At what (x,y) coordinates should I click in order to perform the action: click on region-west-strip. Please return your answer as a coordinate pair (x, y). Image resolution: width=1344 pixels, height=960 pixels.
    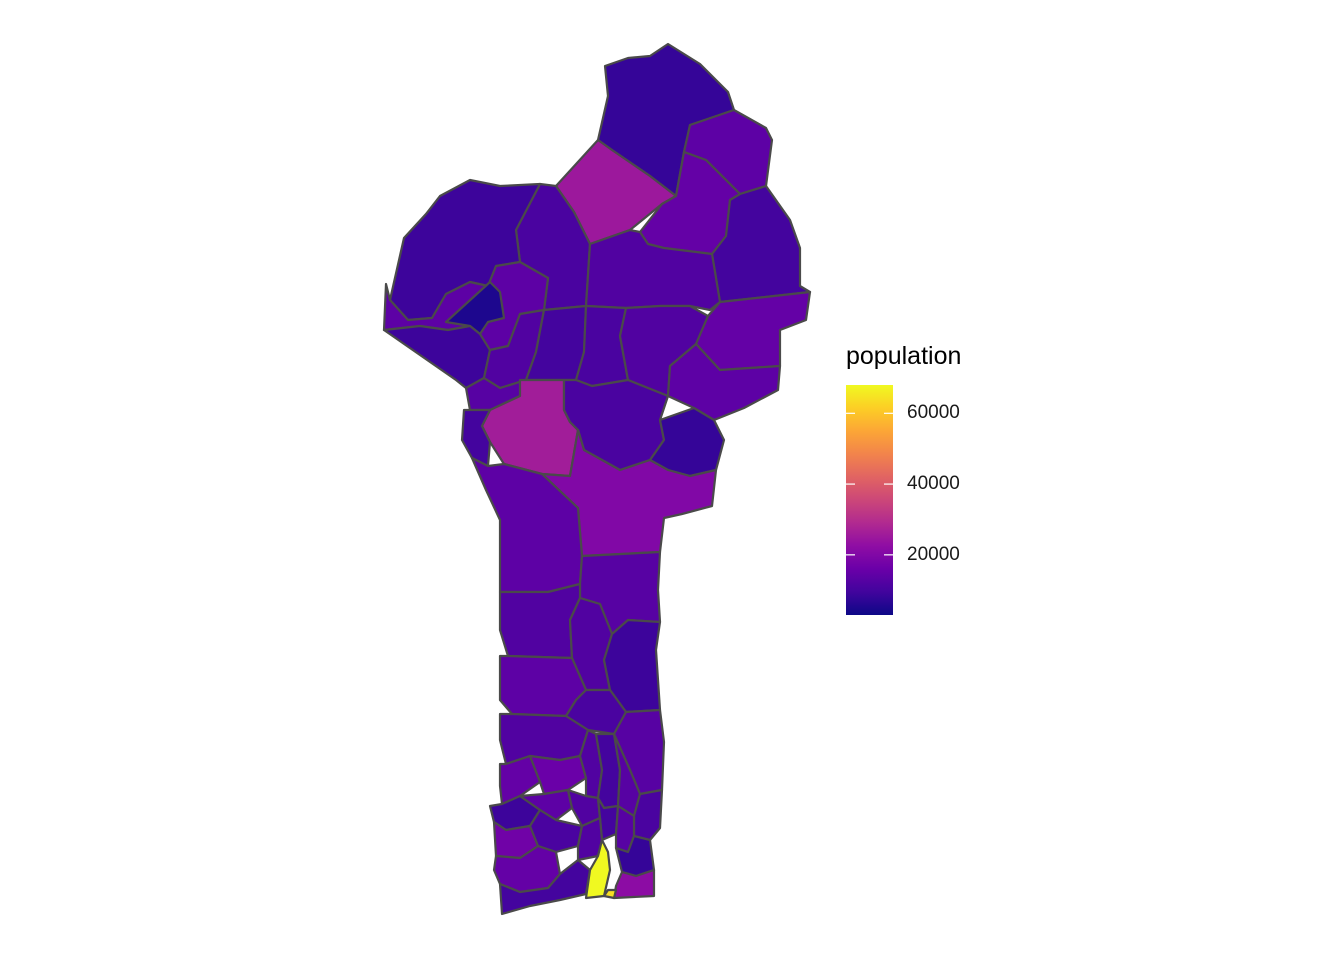
    Looking at the image, I should click on (476, 438).